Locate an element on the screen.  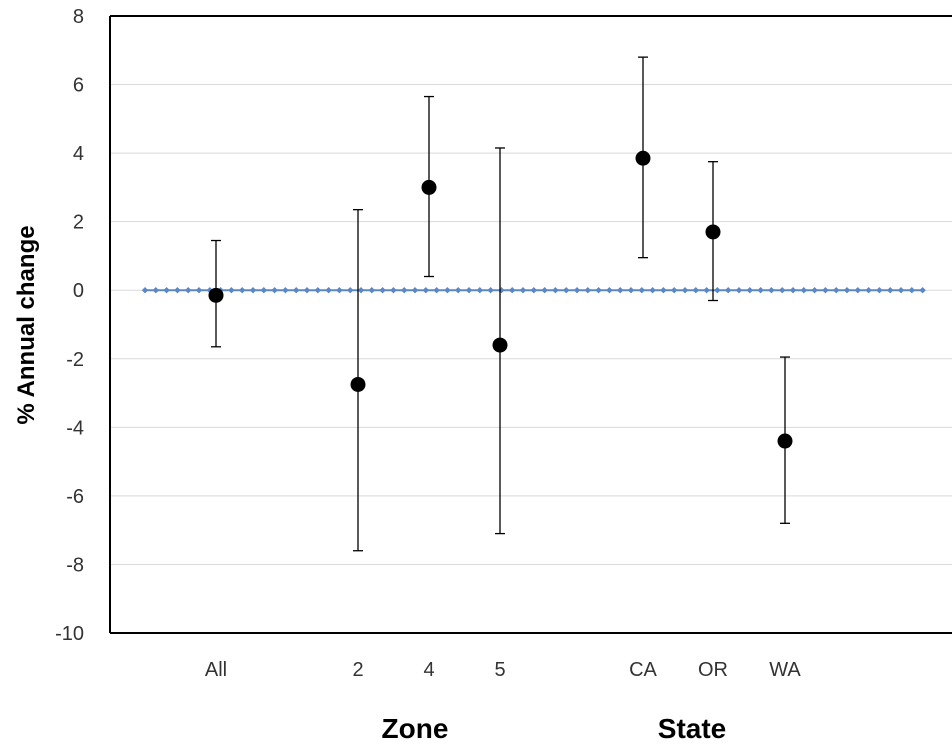
zero-reference-line is located at coordinates (533, 290).